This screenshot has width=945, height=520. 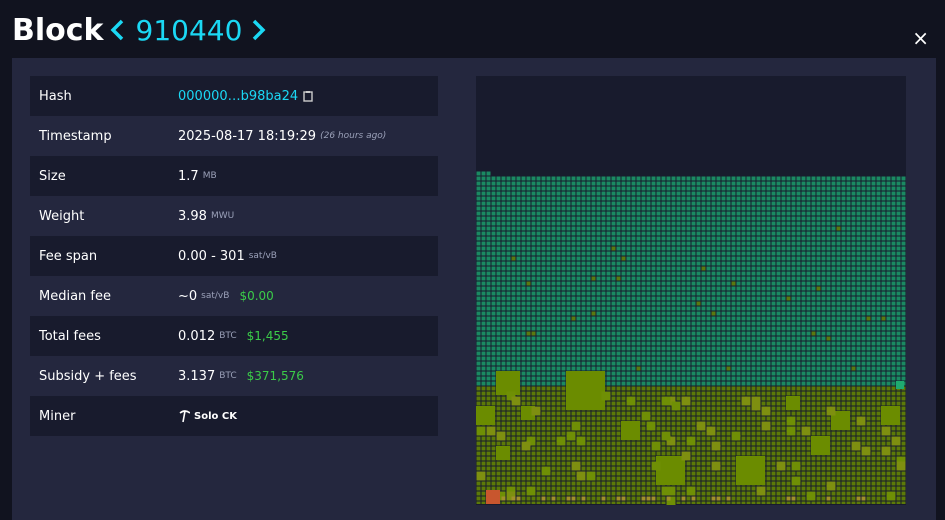 What do you see at coordinates (260, 30) in the screenshot?
I see `next-arrow` at bounding box center [260, 30].